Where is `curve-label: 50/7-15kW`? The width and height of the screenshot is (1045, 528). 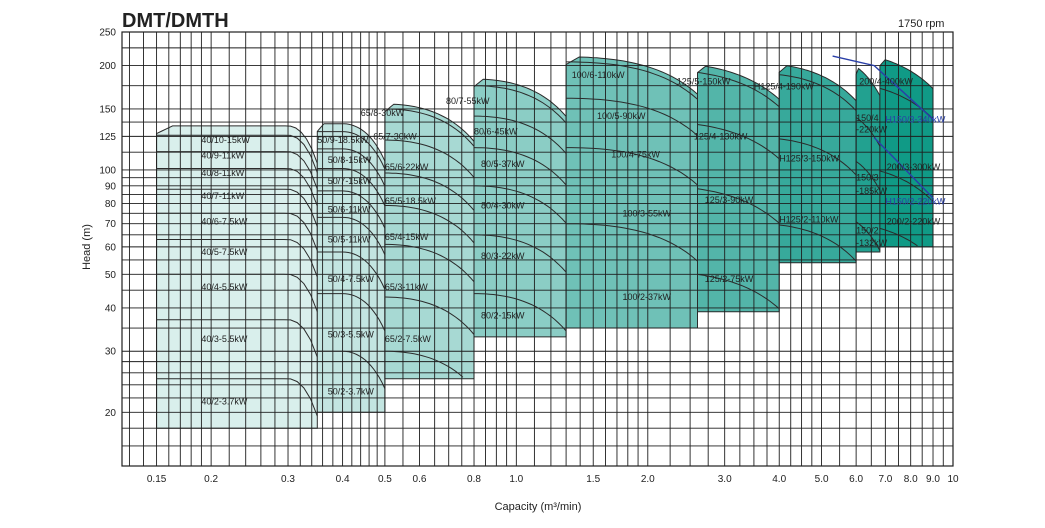
curve-label: 50/7-15kW is located at coordinates (350, 181).